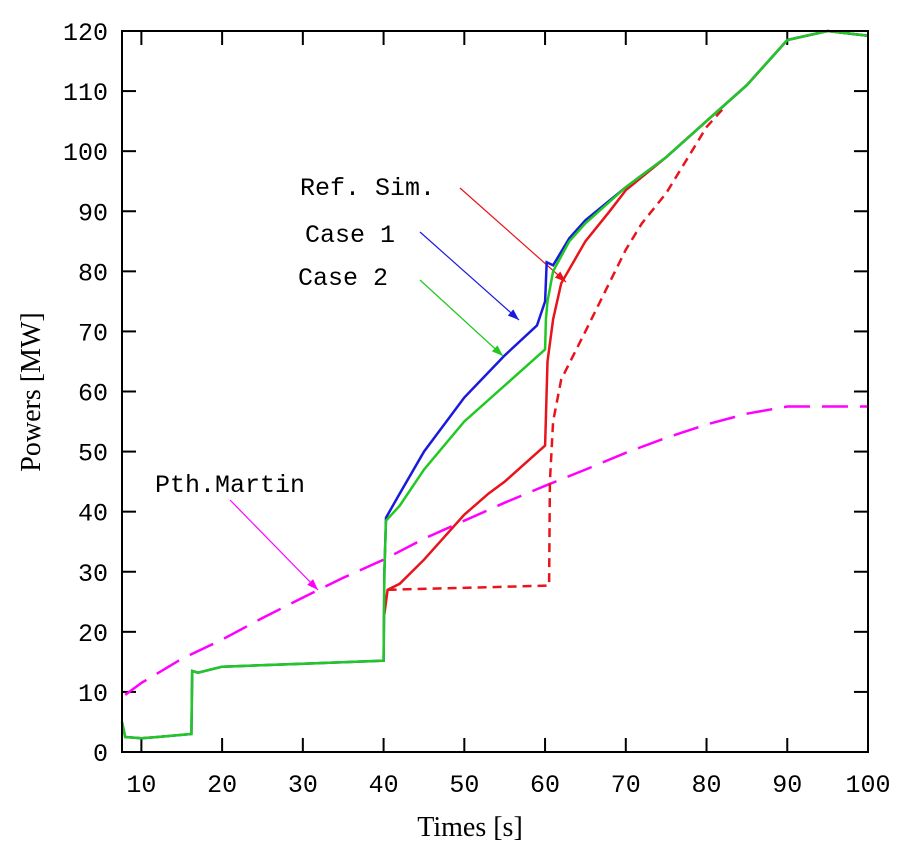 The image size is (904, 851). Describe the element at coordinates (85, 33) in the screenshot. I see `y-tick-label: 120` at that location.